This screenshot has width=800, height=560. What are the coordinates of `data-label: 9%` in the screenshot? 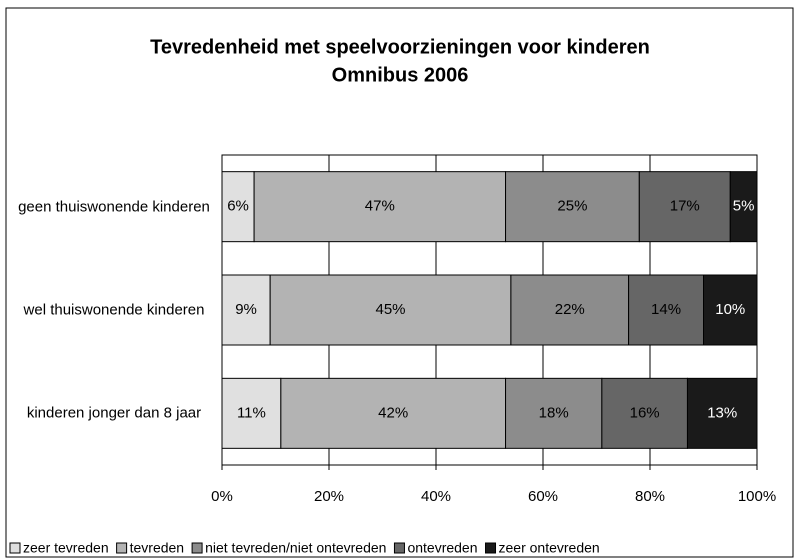 It's located at (246, 309).